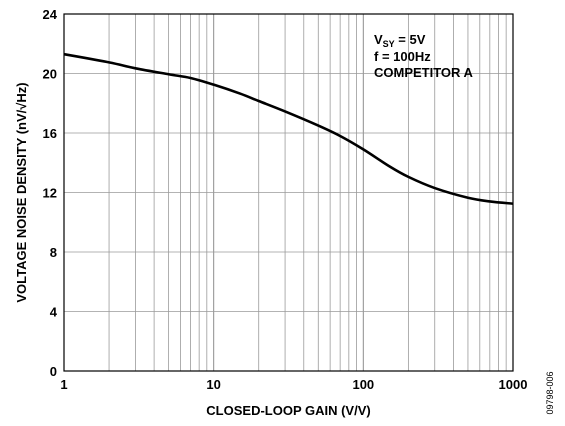 This screenshot has width=565, height=426. Describe the element at coordinates (213, 384) in the screenshot. I see `x-tick-label: 10` at that location.